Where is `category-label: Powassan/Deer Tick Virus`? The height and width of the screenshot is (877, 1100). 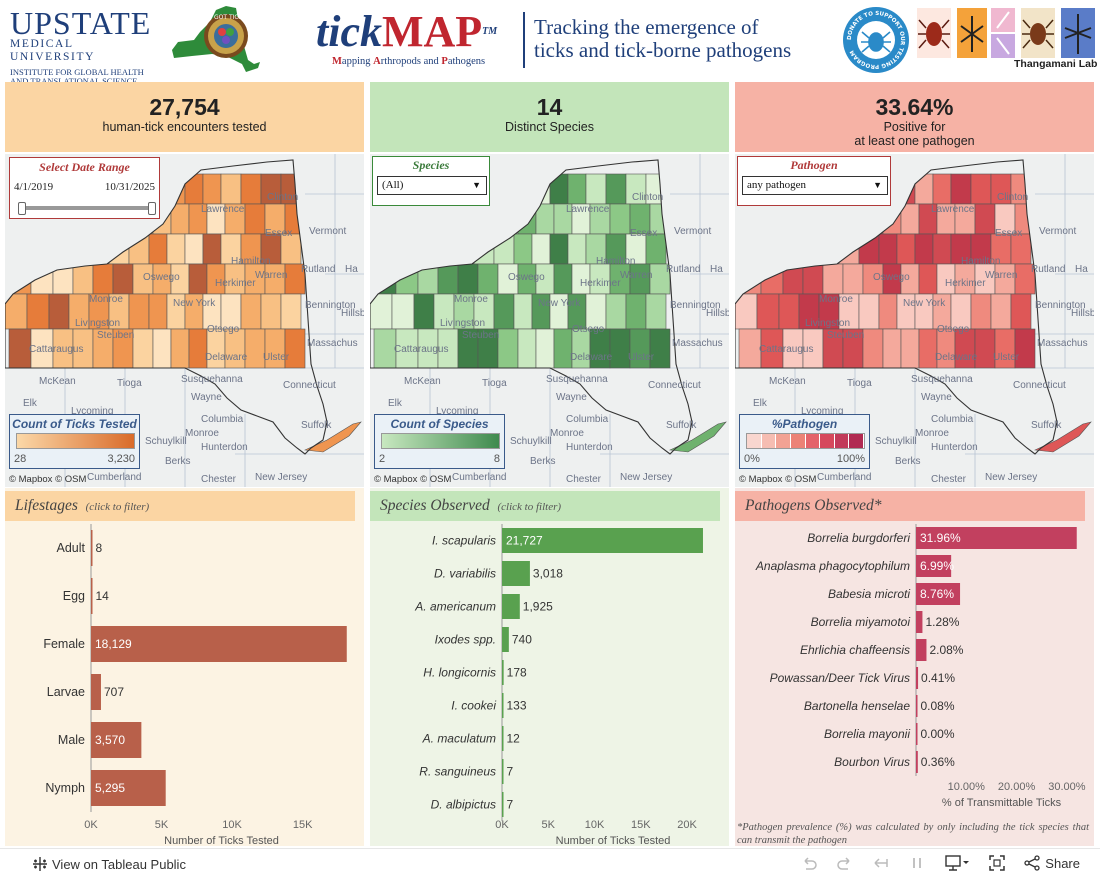 category-label: Powassan/Deer Tick Virus is located at coordinates (840, 678).